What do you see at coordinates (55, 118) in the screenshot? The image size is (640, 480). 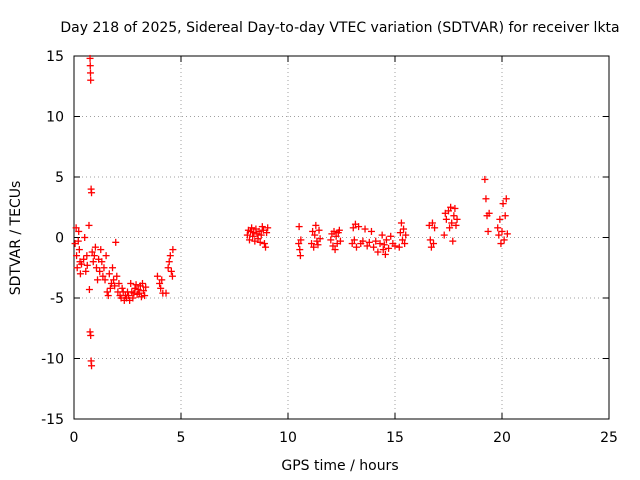 I see `y-tick-label: 10` at bounding box center [55, 118].